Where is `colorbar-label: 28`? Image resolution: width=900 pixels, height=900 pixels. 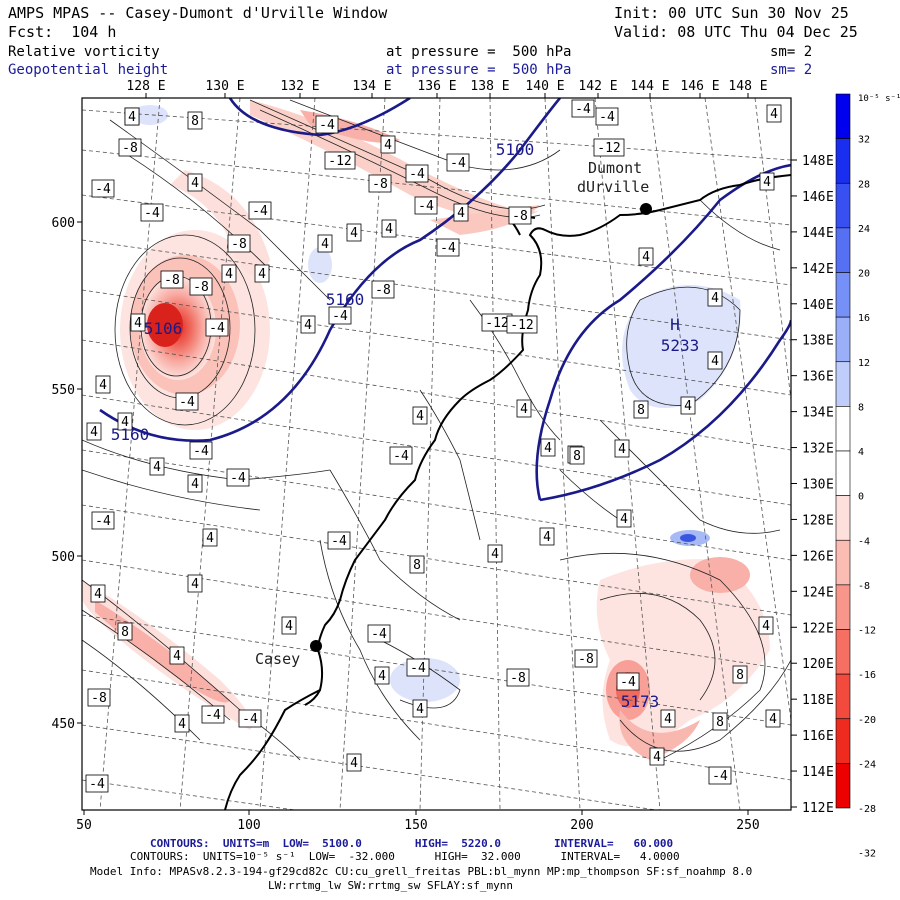
colorbar-label: 28 is located at coordinates (864, 184).